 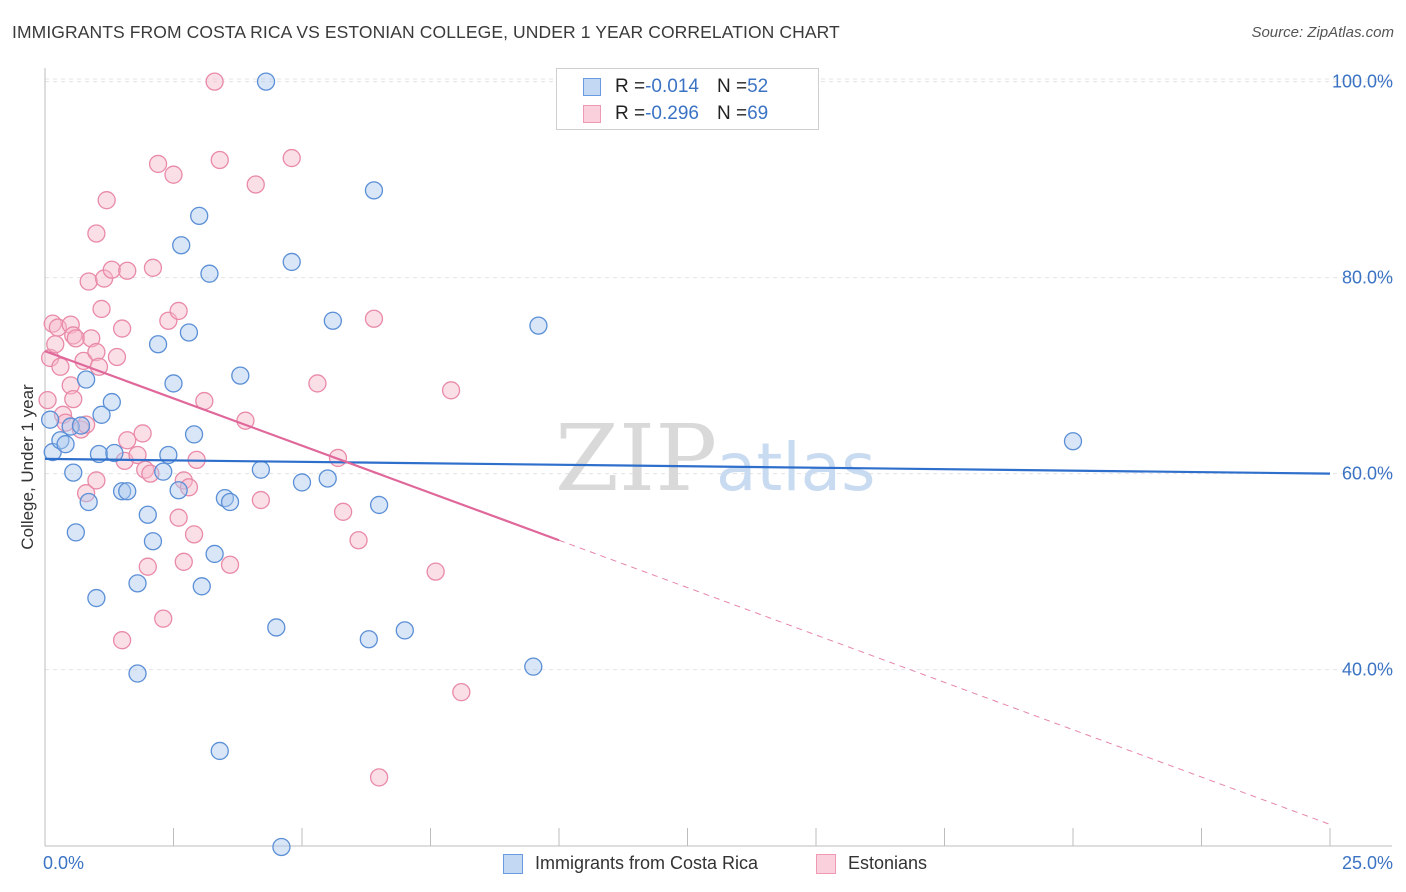 What do you see at coordinates (1367, 863) in the screenshot?
I see `x-tick-label-max: 25.0%` at bounding box center [1367, 863].